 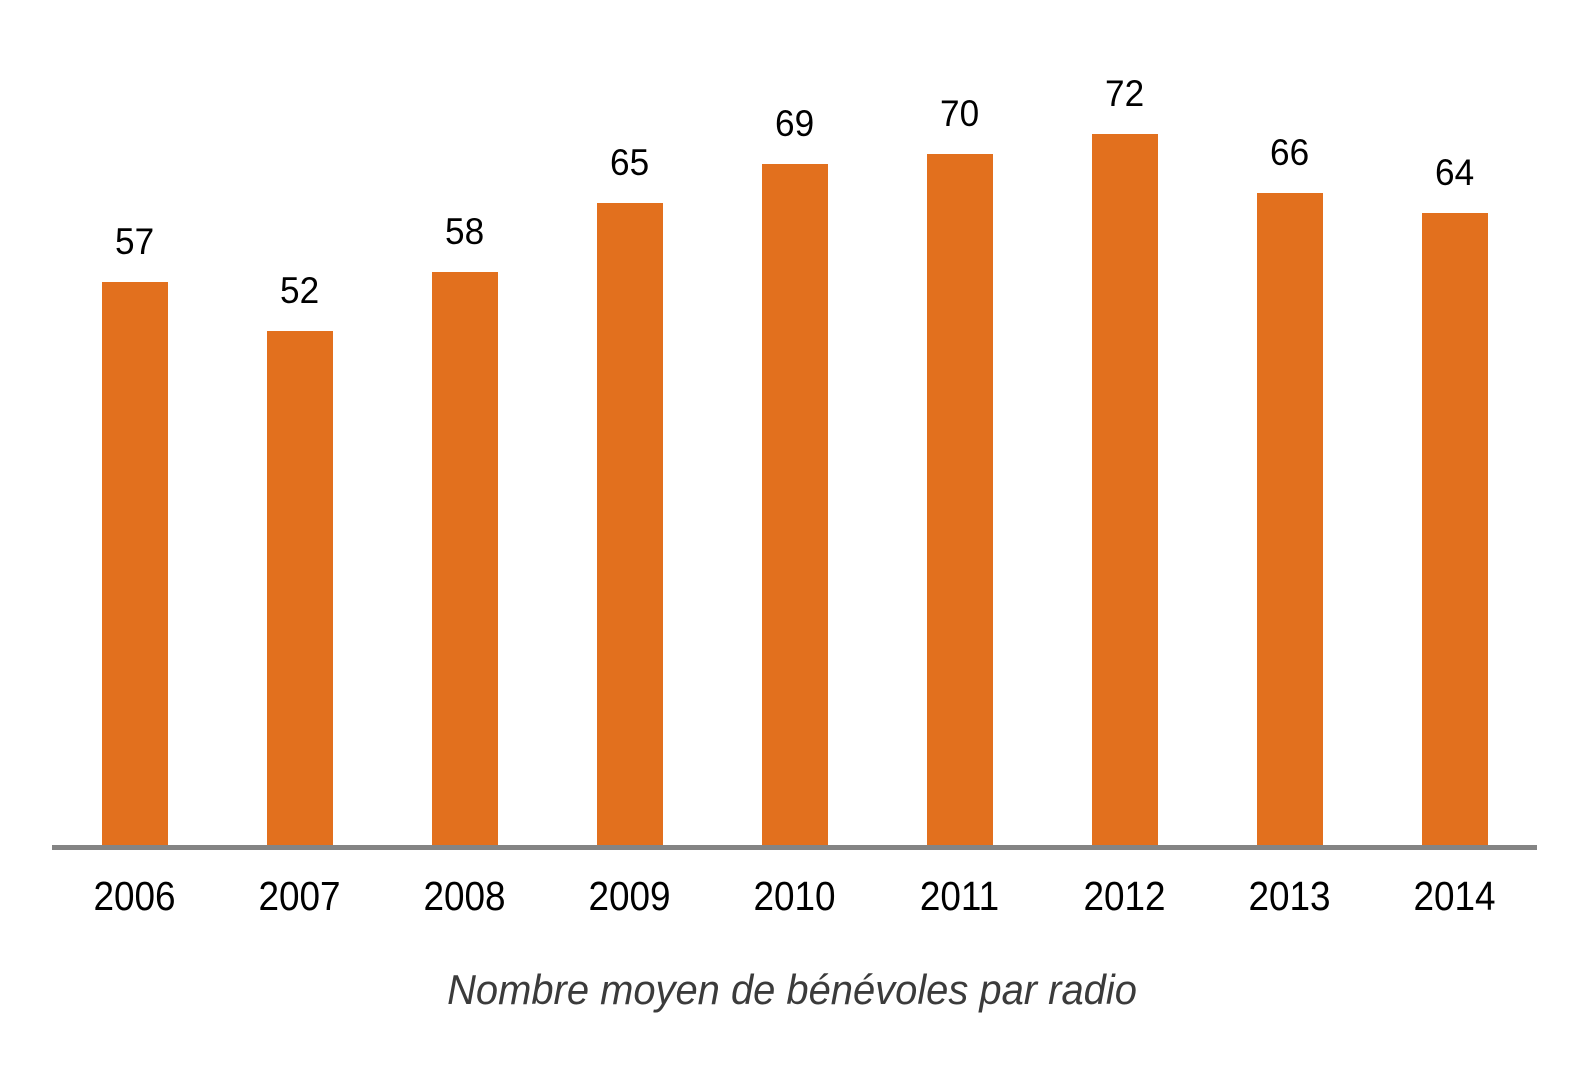 What do you see at coordinates (134, 896) in the screenshot?
I see `x-axis-tick-label: 2006` at bounding box center [134, 896].